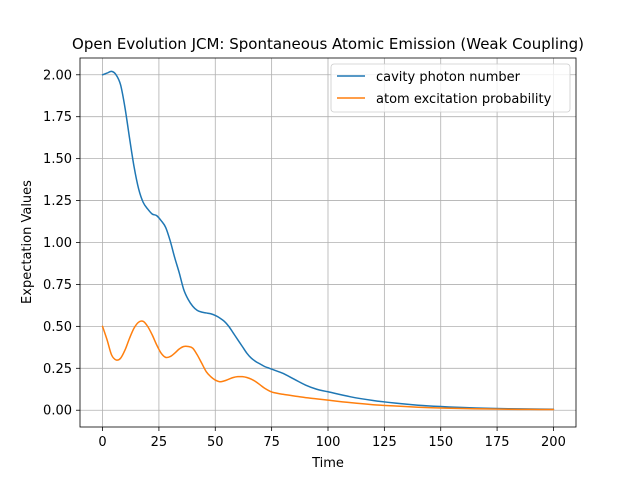 Image resolution: width=640 pixels, height=480 pixels. What do you see at coordinates (328, 442) in the screenshot?
I see `x-tick-label: 100` at bounding box center [328, 442].